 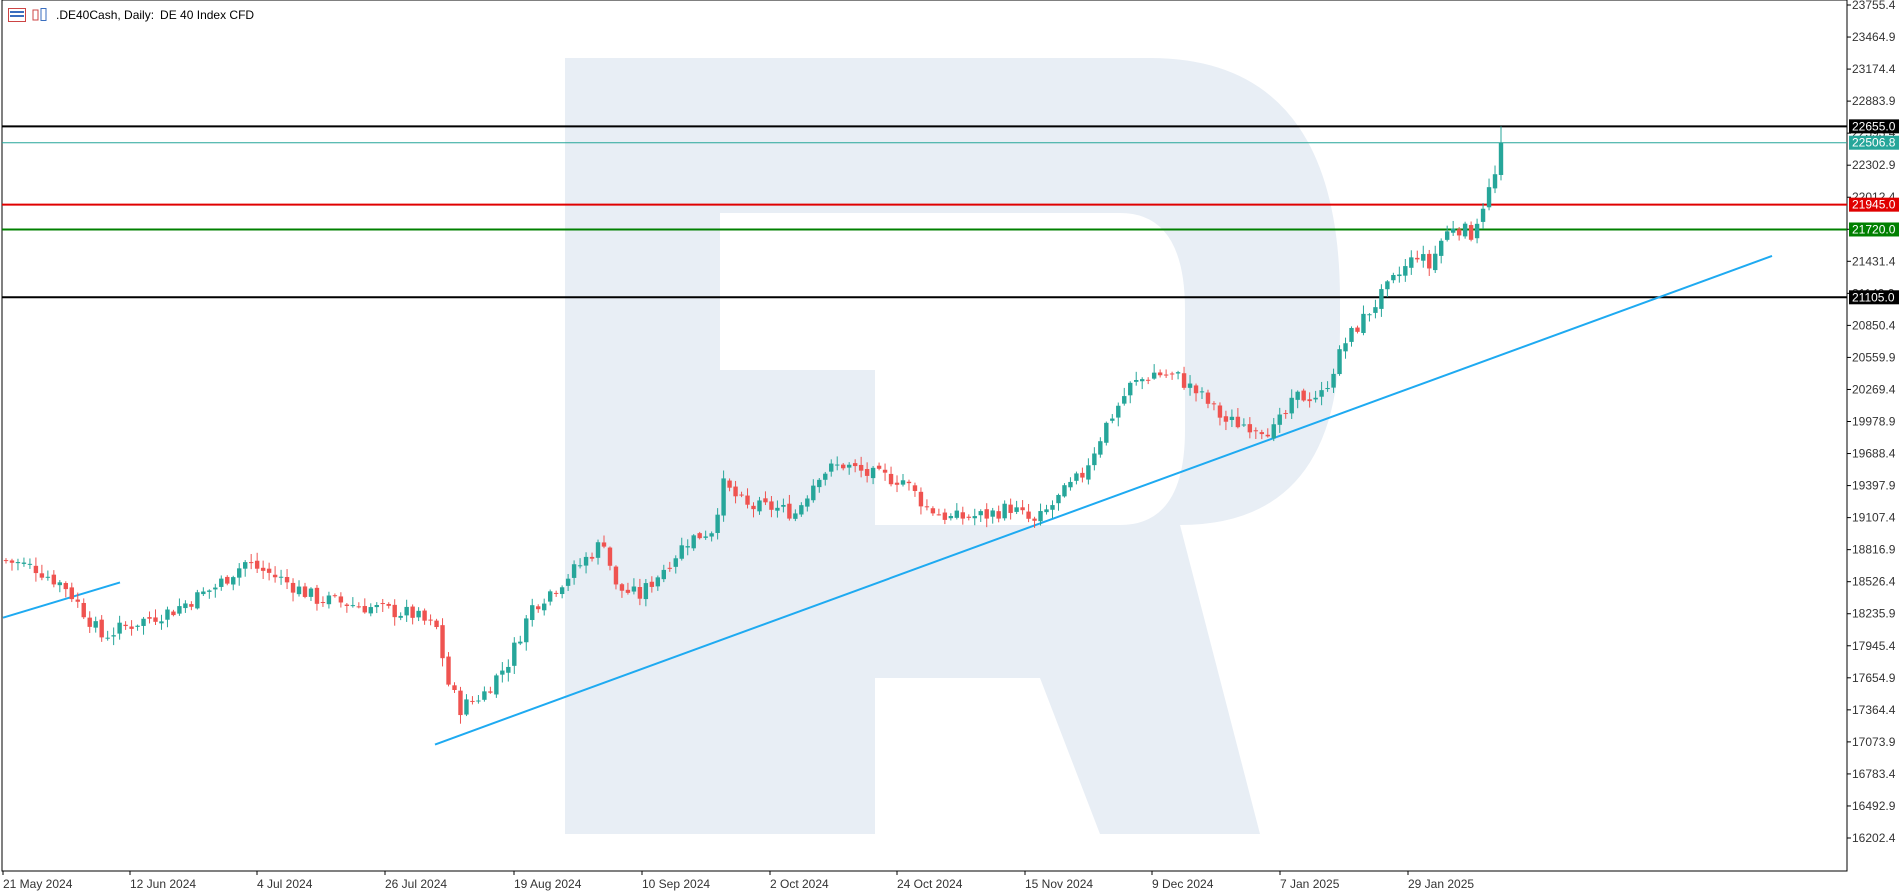 I want to click on x-tick-label: 10 Sep 2024, so click(x=676, y=884).